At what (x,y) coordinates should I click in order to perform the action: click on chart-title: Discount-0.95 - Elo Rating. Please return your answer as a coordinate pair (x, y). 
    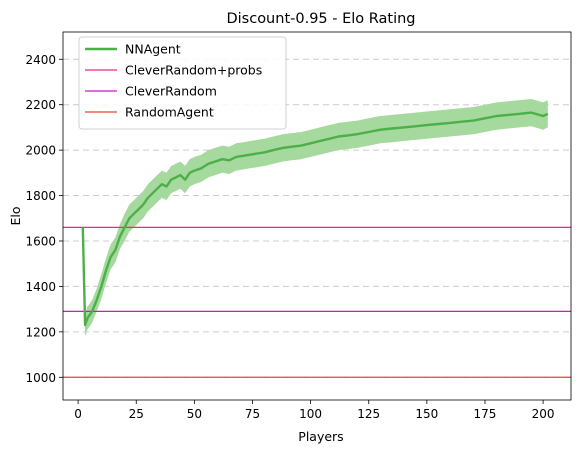
    Looking at the image, I should click on (320, 19).